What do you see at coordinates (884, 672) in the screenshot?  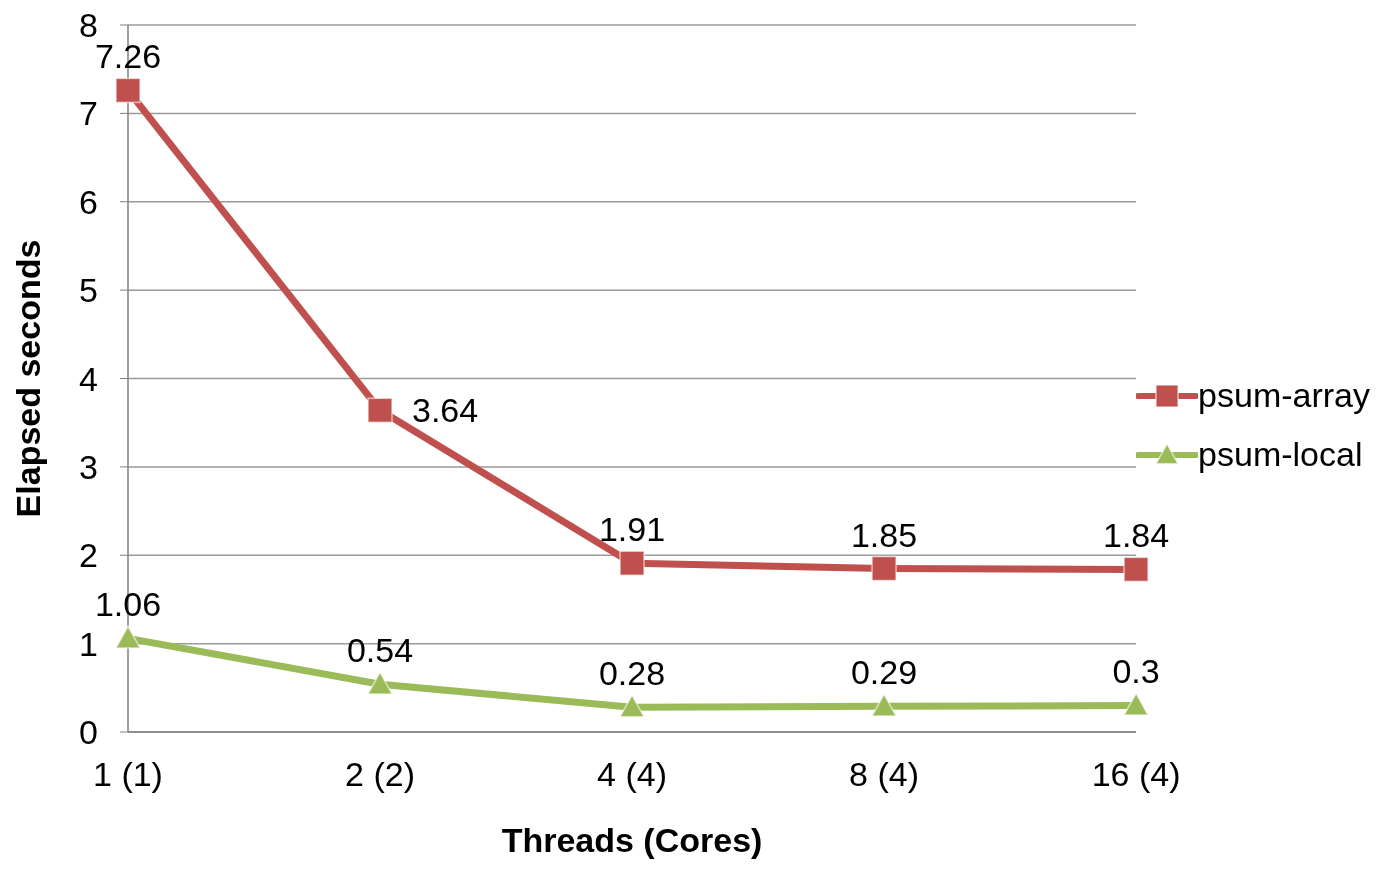 I see `data-label: 0.29` at bounding box center [884, 672].